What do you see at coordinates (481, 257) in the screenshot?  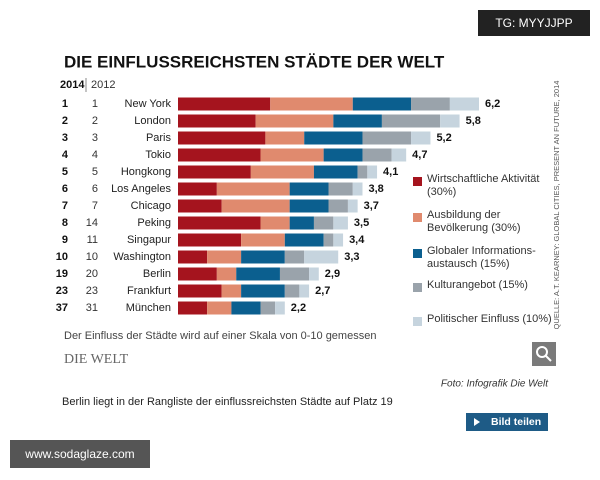 I see `legend-label: Globaler Informations-austausch (15%)` at bounding box center [481, 257].